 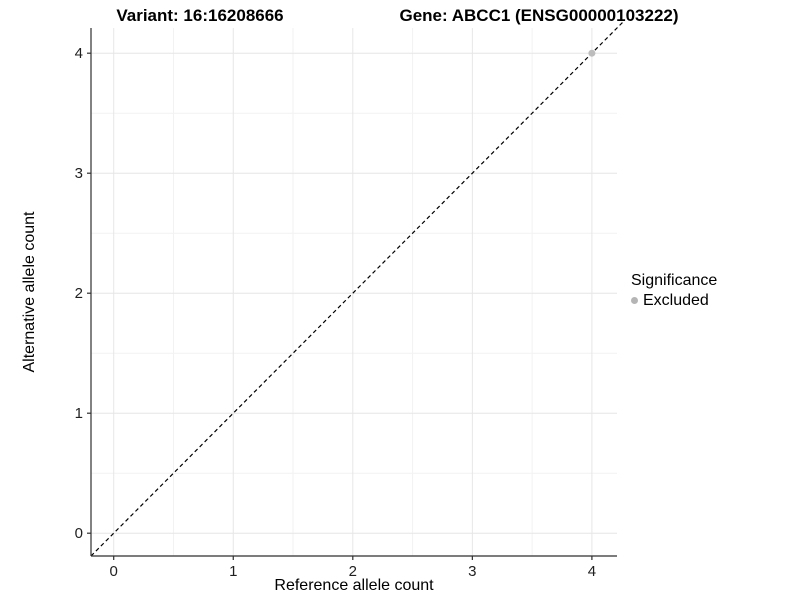 What do you see at coordinates (539, 15) in the screenshot?
I see `plot-title-gene: Gene: ABCC1 (ENSG00000103222)` at bounding box center [539, 15].